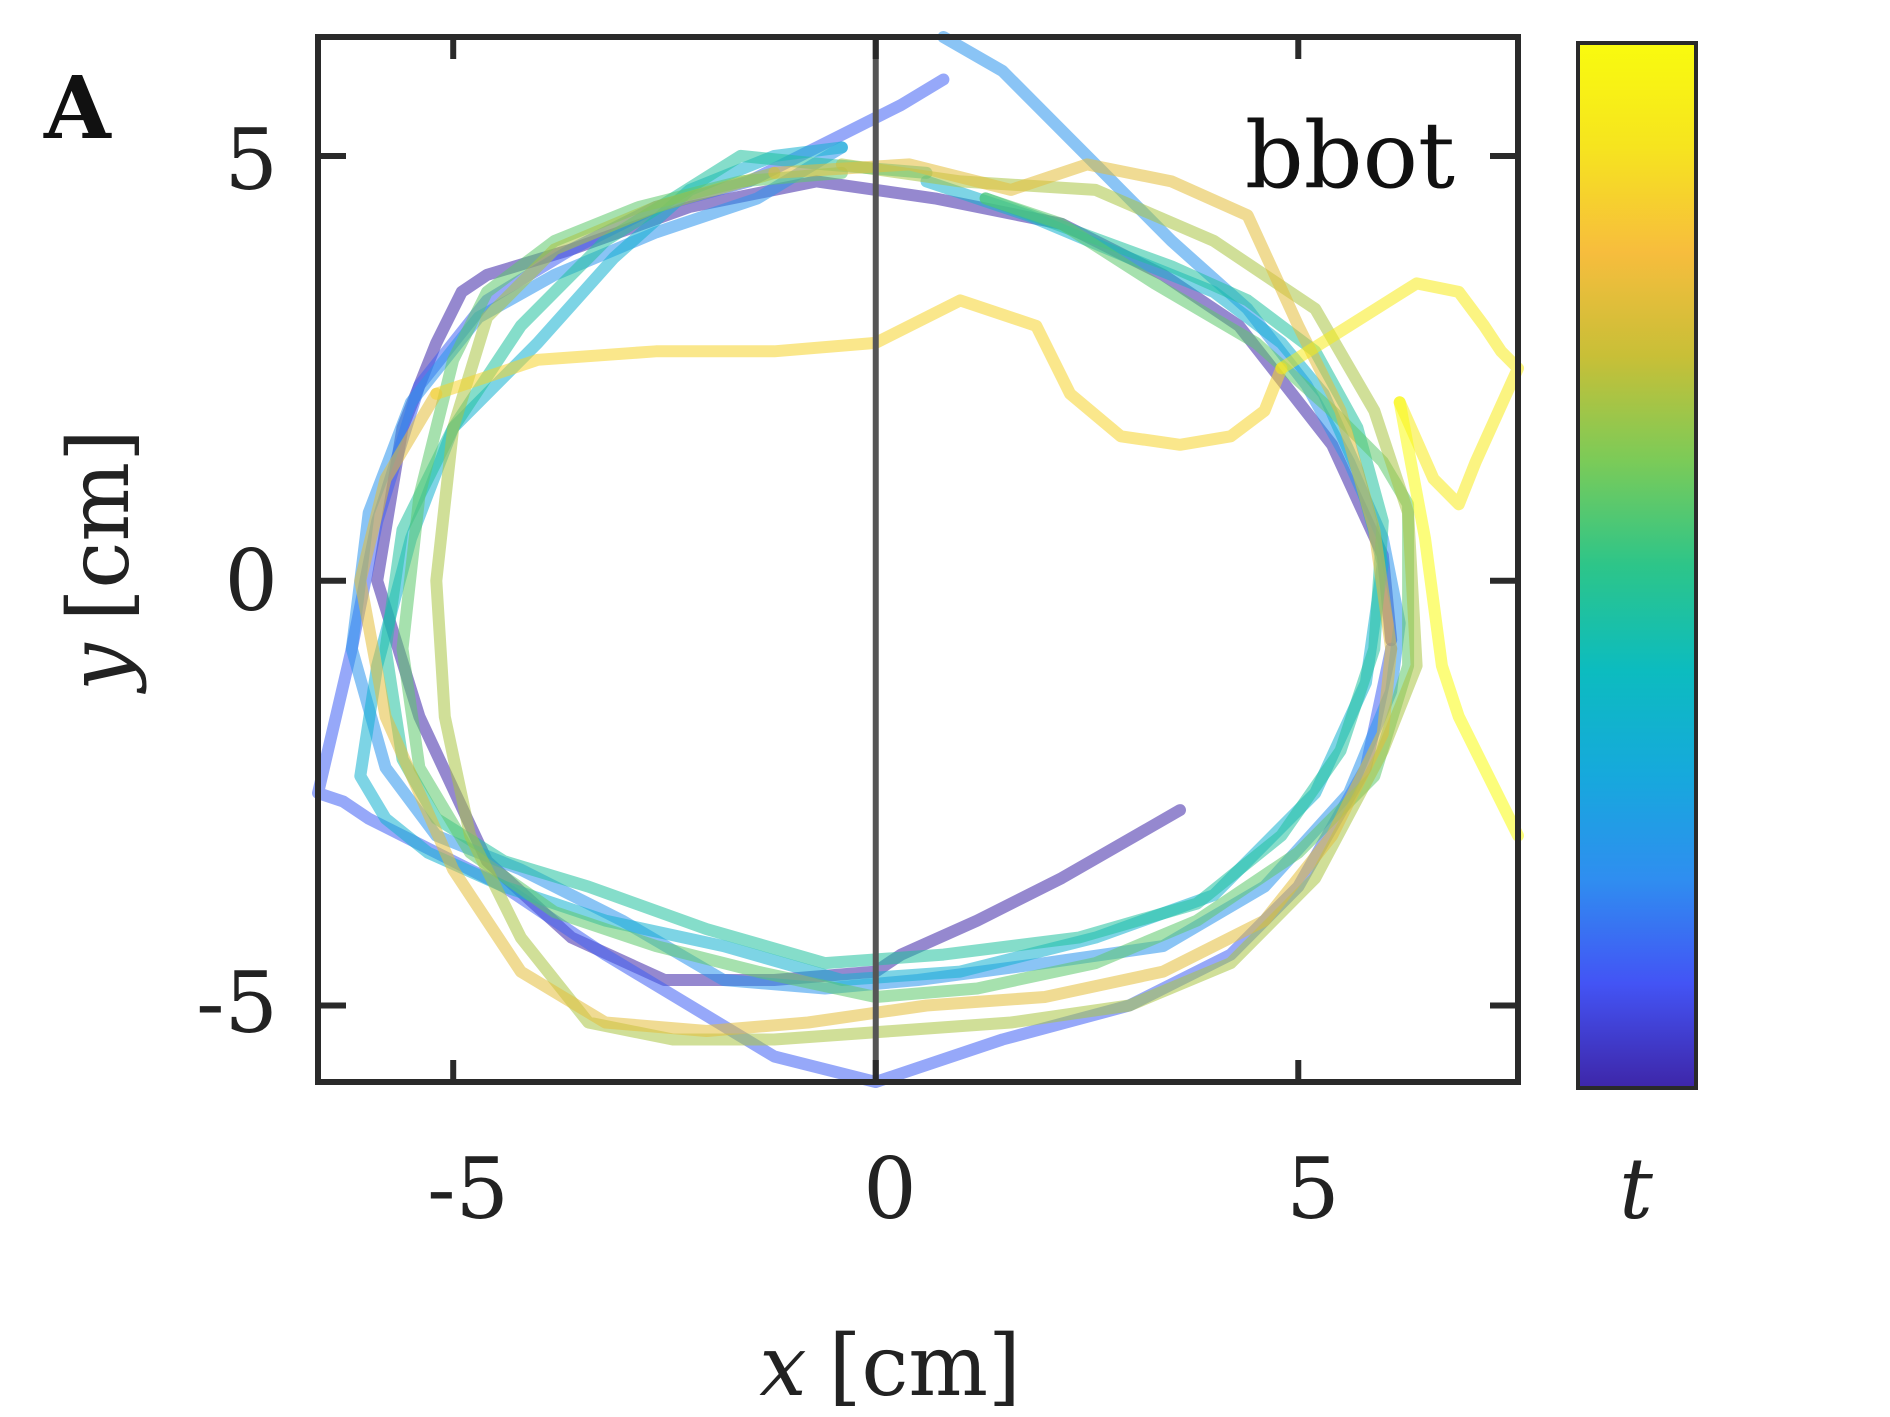 This screenshot has width=1890, height=1417. What do you see at coordinates (237, 1003) in the screenshot?
I see `y-tick-label: -5` at bounding box center [237, 1003].